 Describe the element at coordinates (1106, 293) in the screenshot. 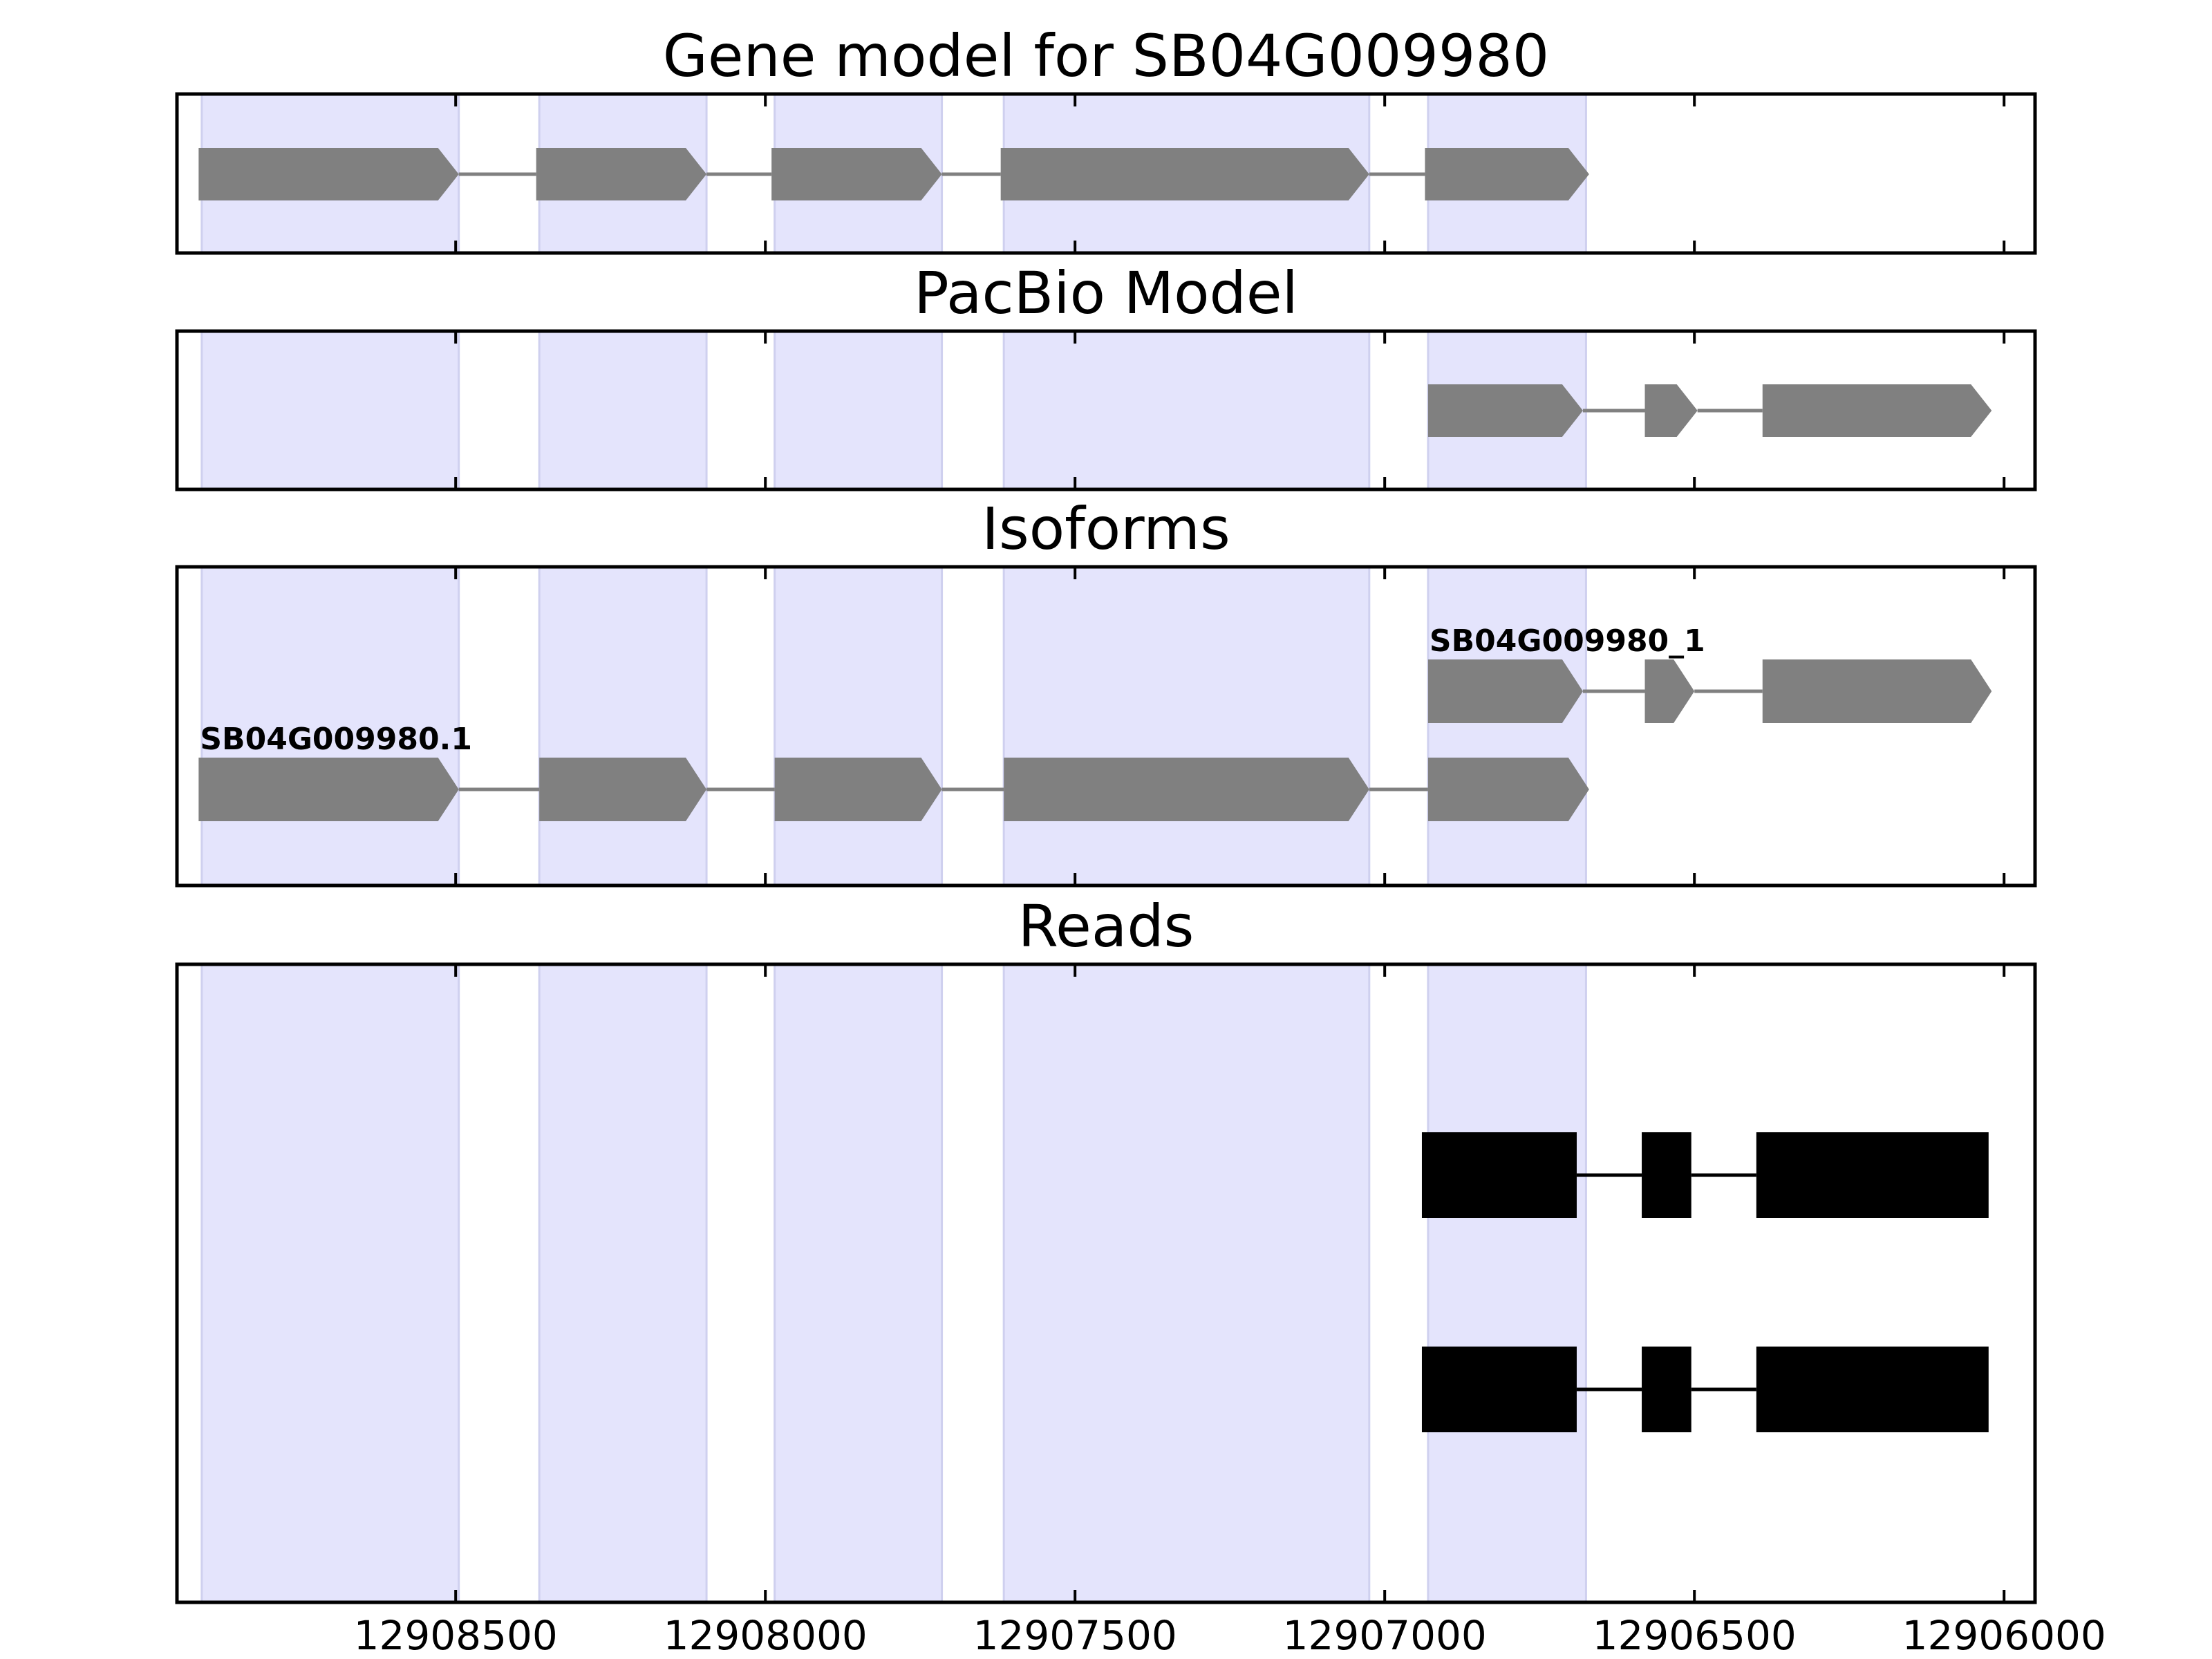

I see `panel-title: PacBio Model` at that location.